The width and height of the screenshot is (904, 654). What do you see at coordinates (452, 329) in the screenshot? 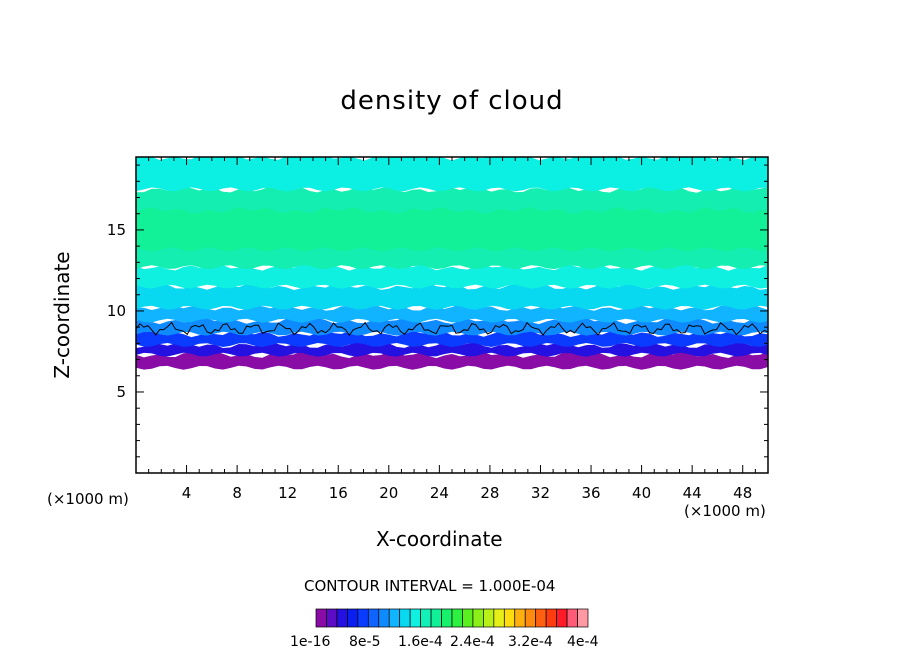
I see `contour-line` at bounding box center [452, 329].